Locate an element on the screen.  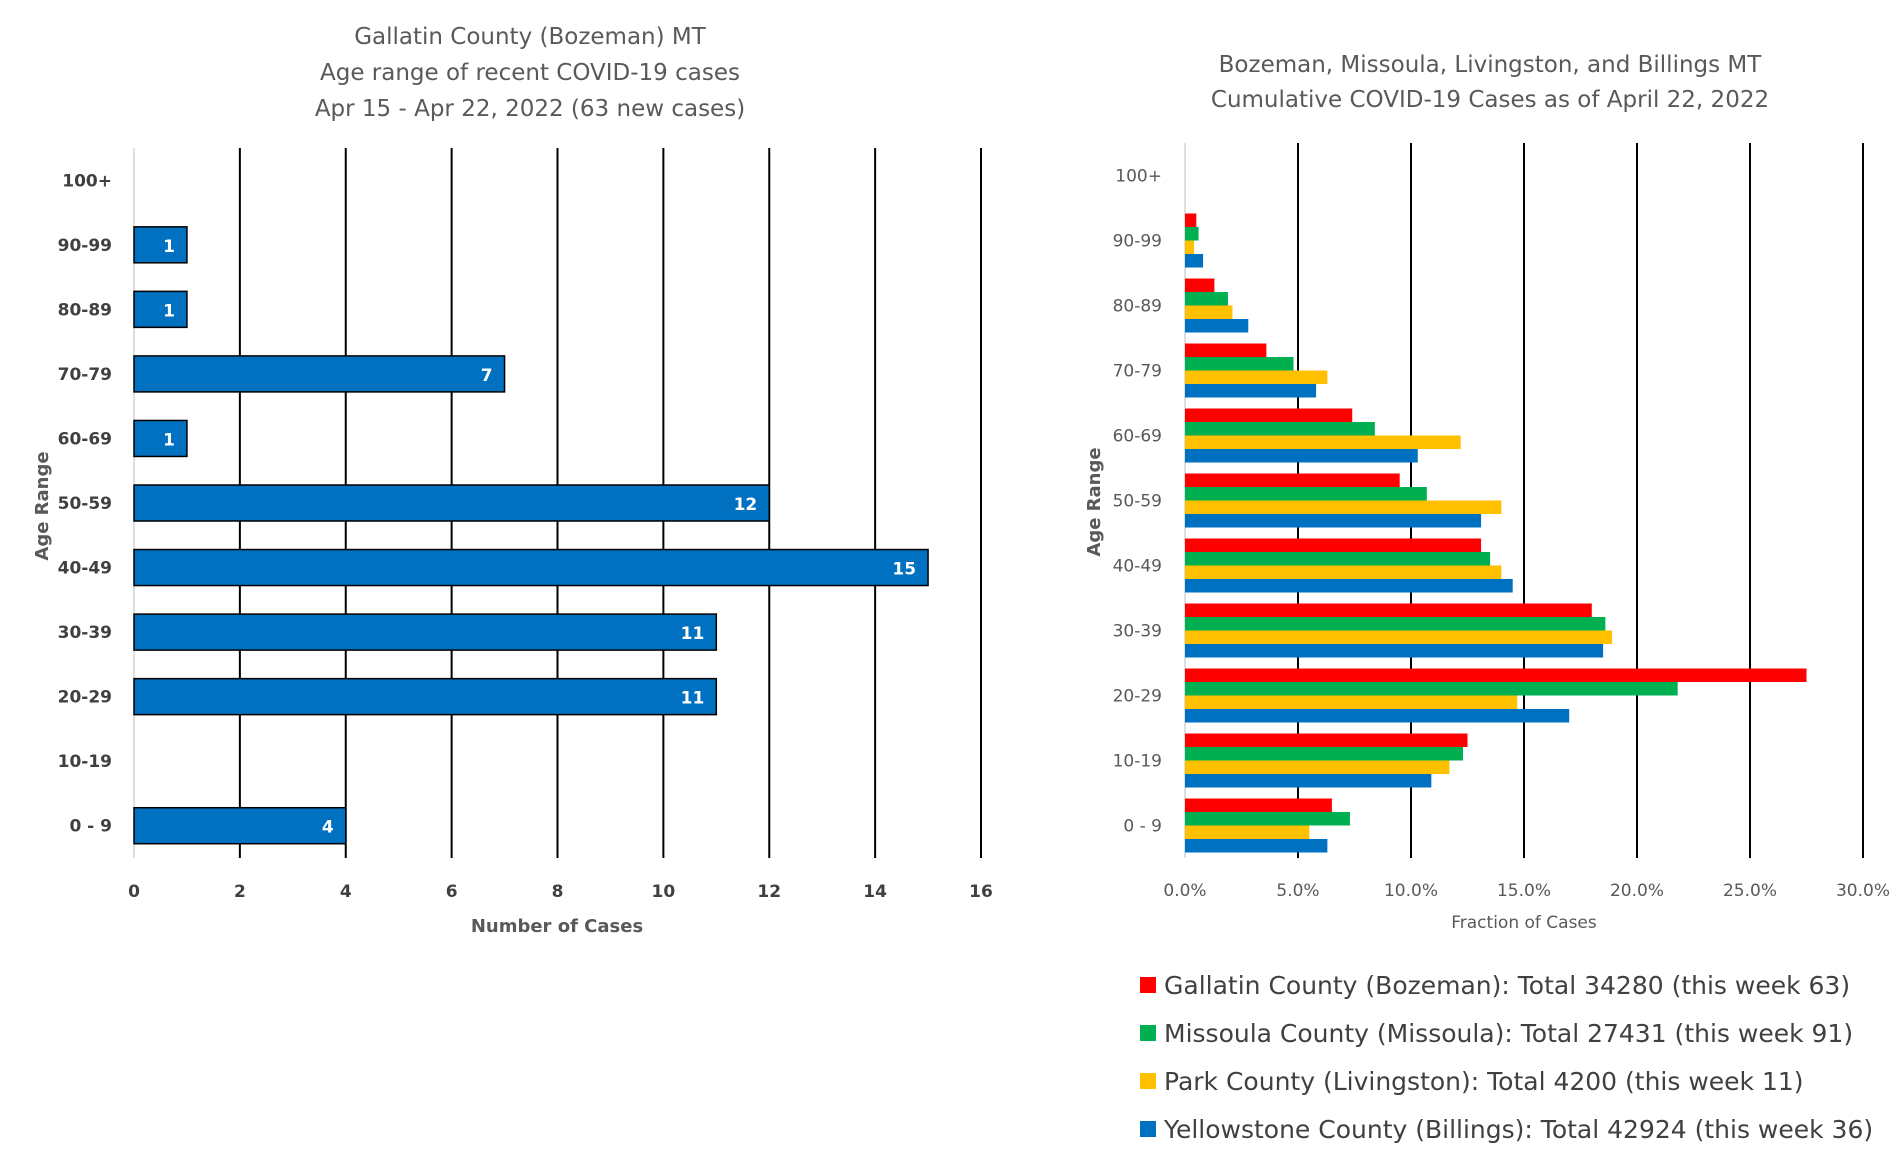
chart1-x-axis-title: Number of Cases is located at coordinates (557, 926).